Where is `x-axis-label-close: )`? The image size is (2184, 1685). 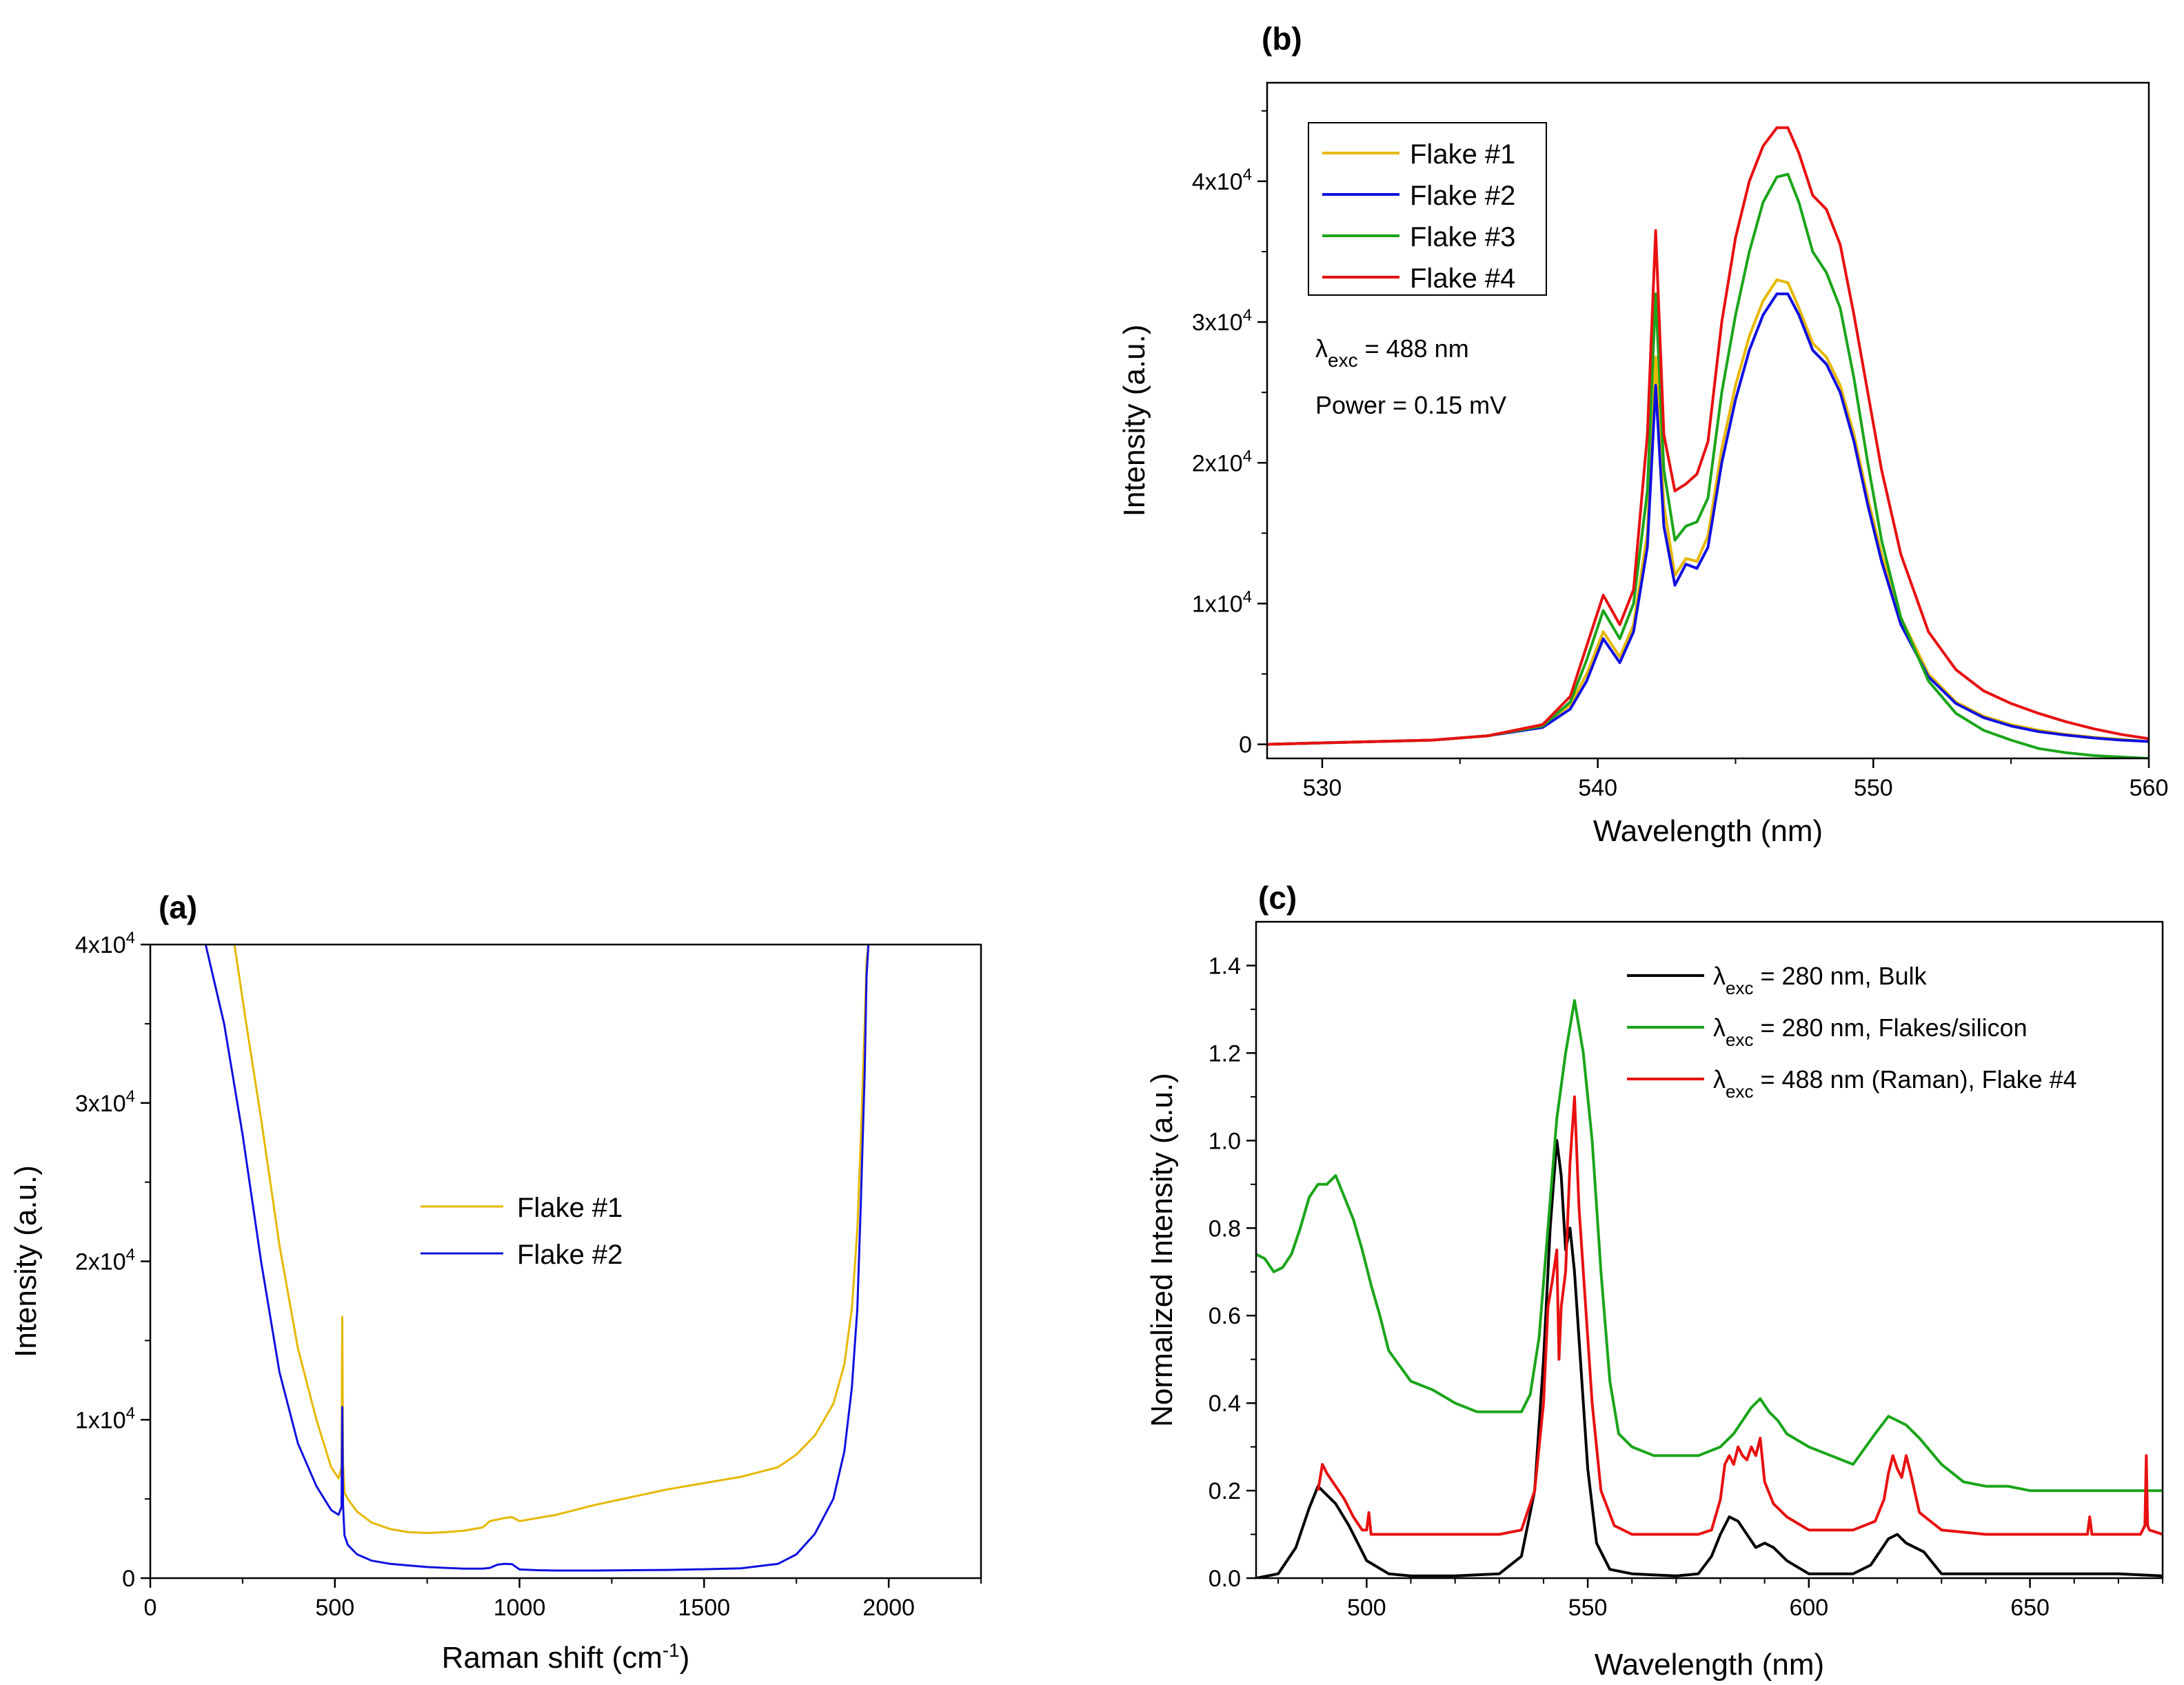
x-axis-label-close: ) is located at coordinates (685, 1658).